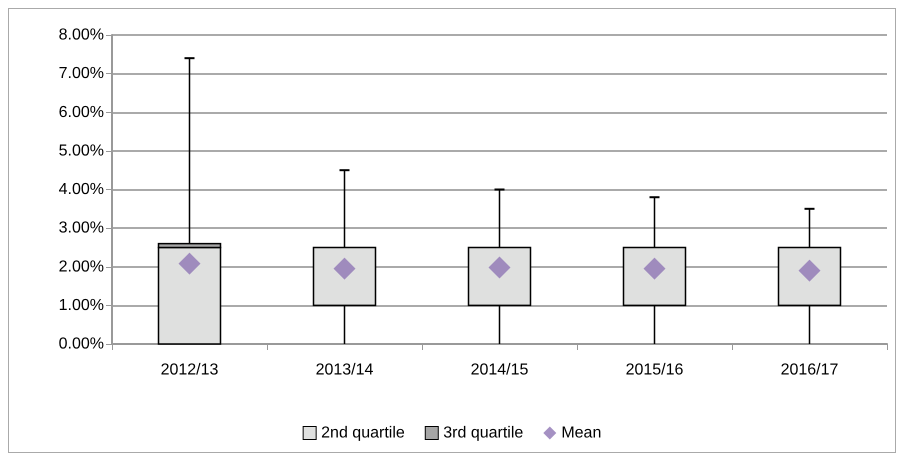  Describe the element at coordinates (81, 344) in the screenshot. I see `y-tick-label: 0.00%` at that location.